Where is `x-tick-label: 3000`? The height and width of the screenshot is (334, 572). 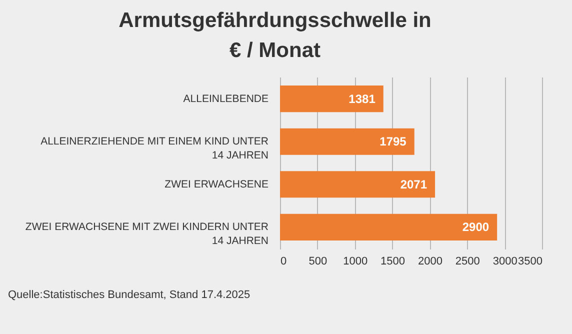
x-tick-label: 3000 is located at coordinates (505, 262).